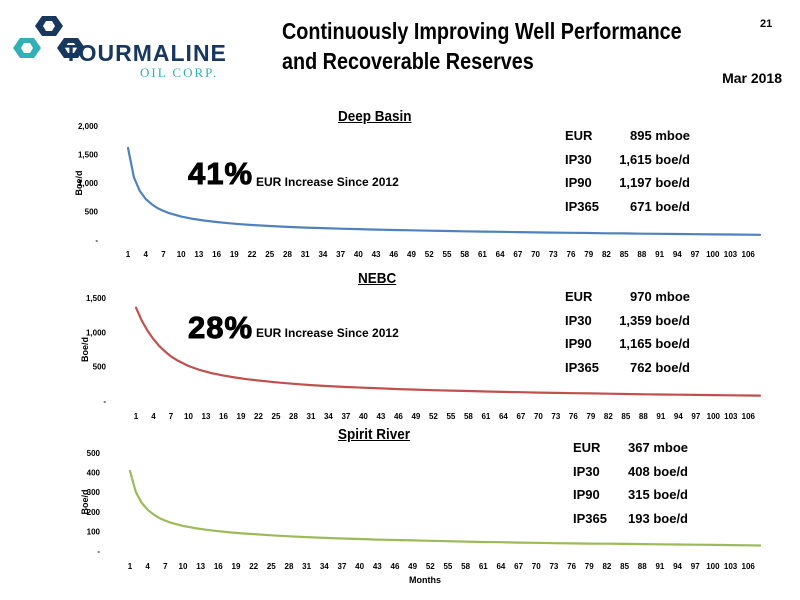  Describe the element at coordinates (94, 492) in the screenshot. I see `y-tick-label: 300` at that location.